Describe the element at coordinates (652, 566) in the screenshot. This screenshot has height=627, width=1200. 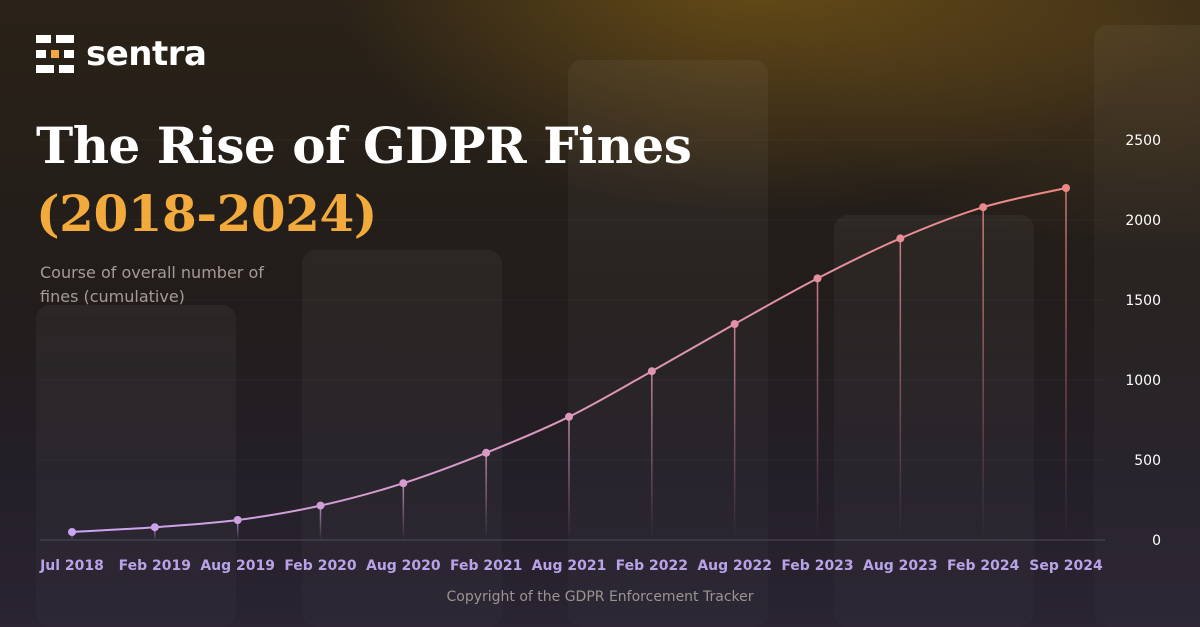
I see `x-tick-label: Feb 2022` at that location.